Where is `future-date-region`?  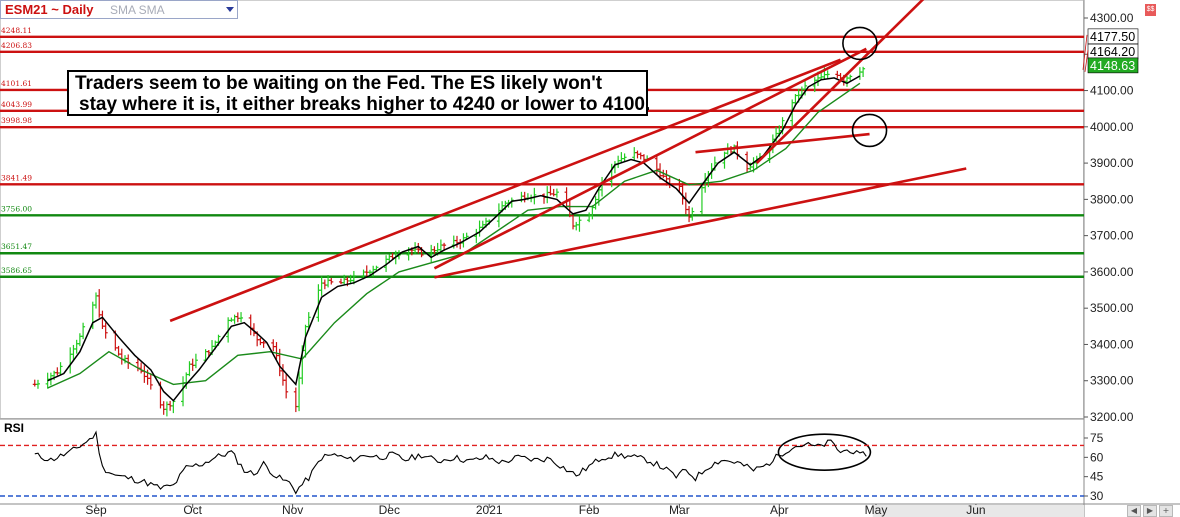
future-date-region is located at coordinates (978, 511).